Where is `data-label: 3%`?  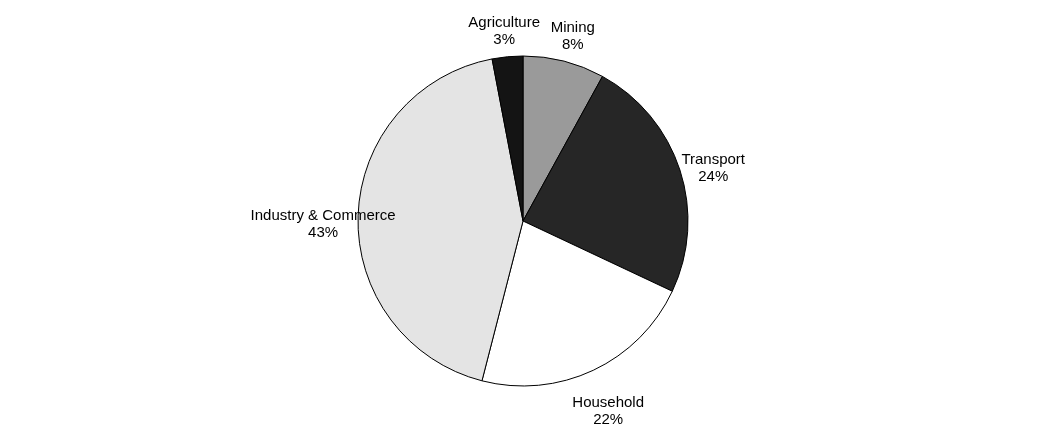
data-label: 3% is located at coordinates (504, 38).